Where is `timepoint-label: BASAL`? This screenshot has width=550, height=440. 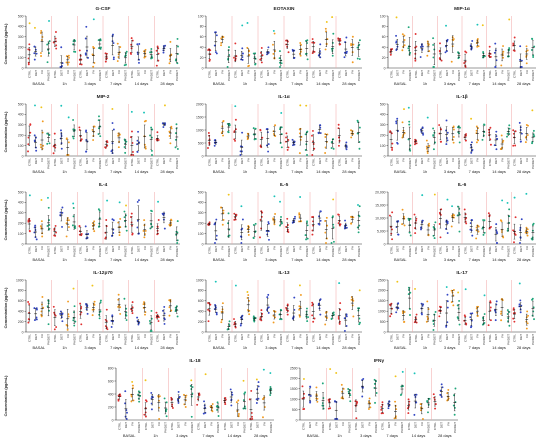 timepoint-label: BASAL is located at coordinates (219, 347).